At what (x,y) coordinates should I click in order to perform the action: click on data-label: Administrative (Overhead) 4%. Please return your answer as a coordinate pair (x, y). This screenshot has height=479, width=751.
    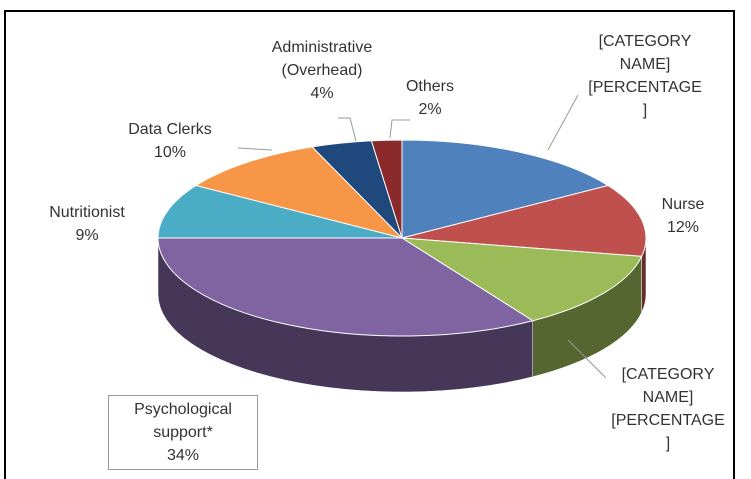
    Looking at the image, I should click on (322, 70).